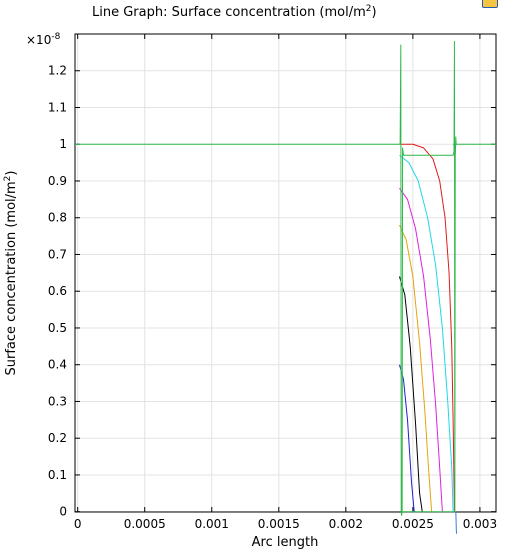  What do you see at coordinates (38, 40) in the screenshot?
I see `y-scale-base: ×10` at bounding box center [38, 40].